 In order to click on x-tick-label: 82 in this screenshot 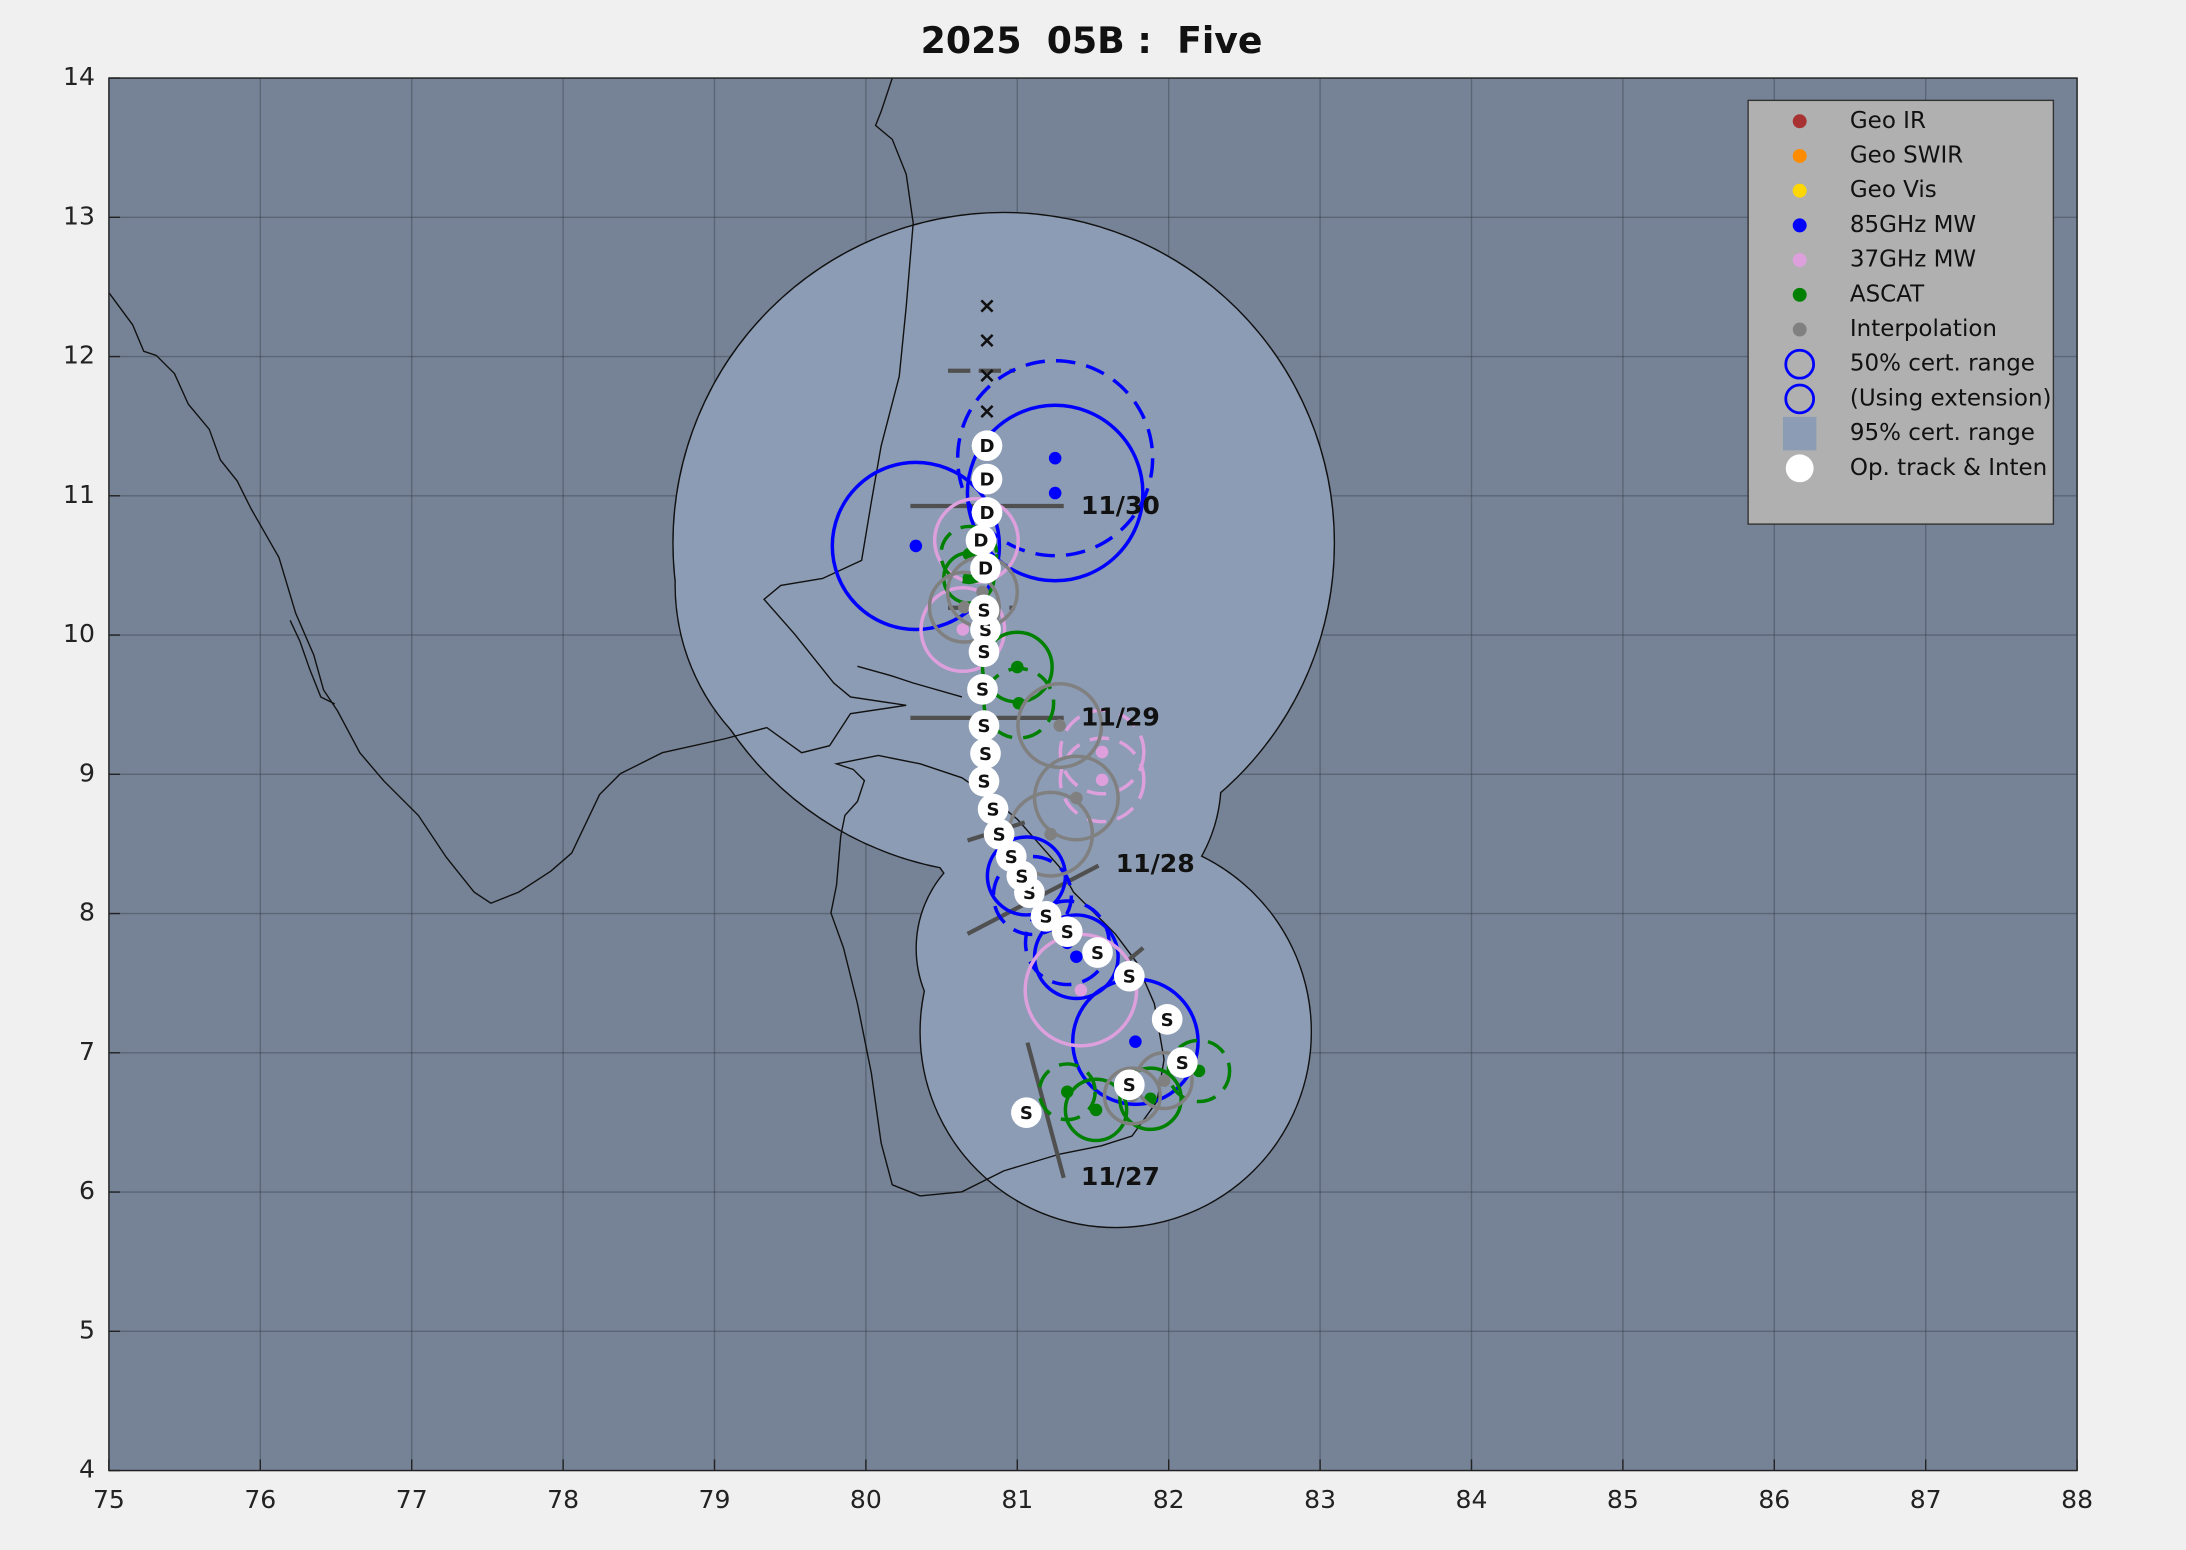, I will do `click(1169, 1499)`.